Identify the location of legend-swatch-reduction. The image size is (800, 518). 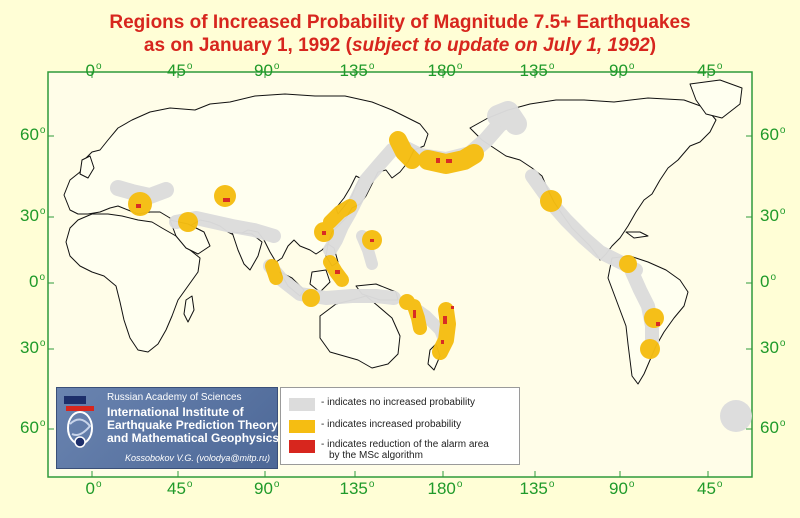
(302, 446).